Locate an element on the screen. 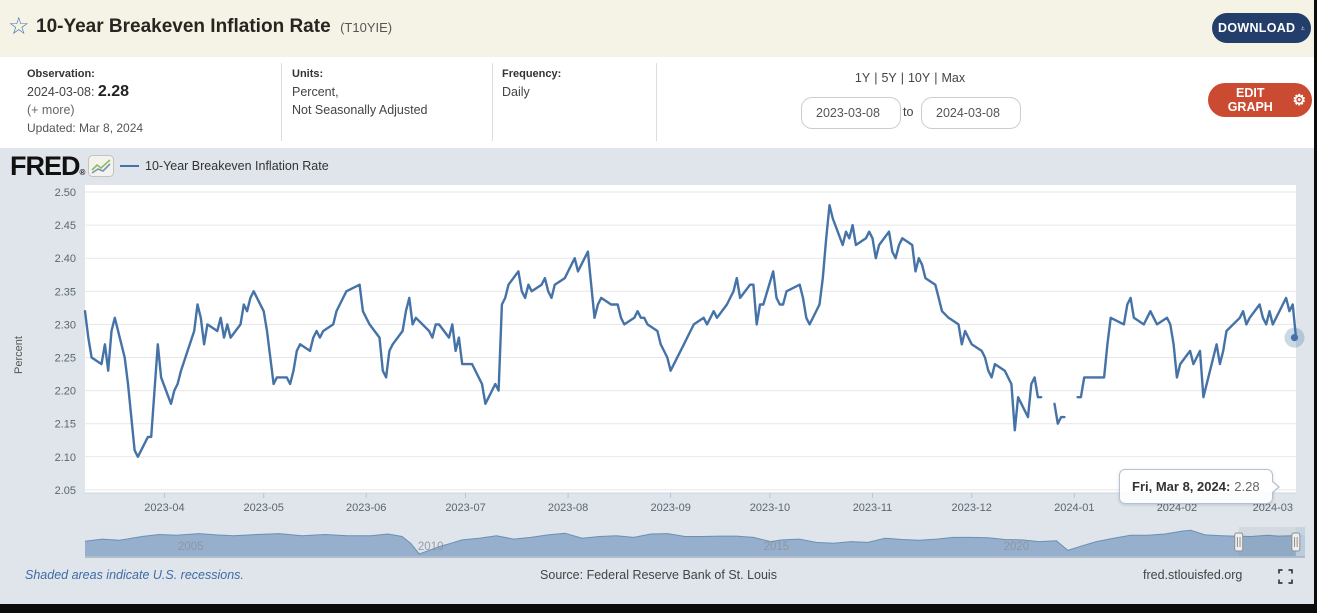 The image size is (1317, 613). legend-label: 10-Year Breakeven Inflation Rate is located at coordinates (237, 166).